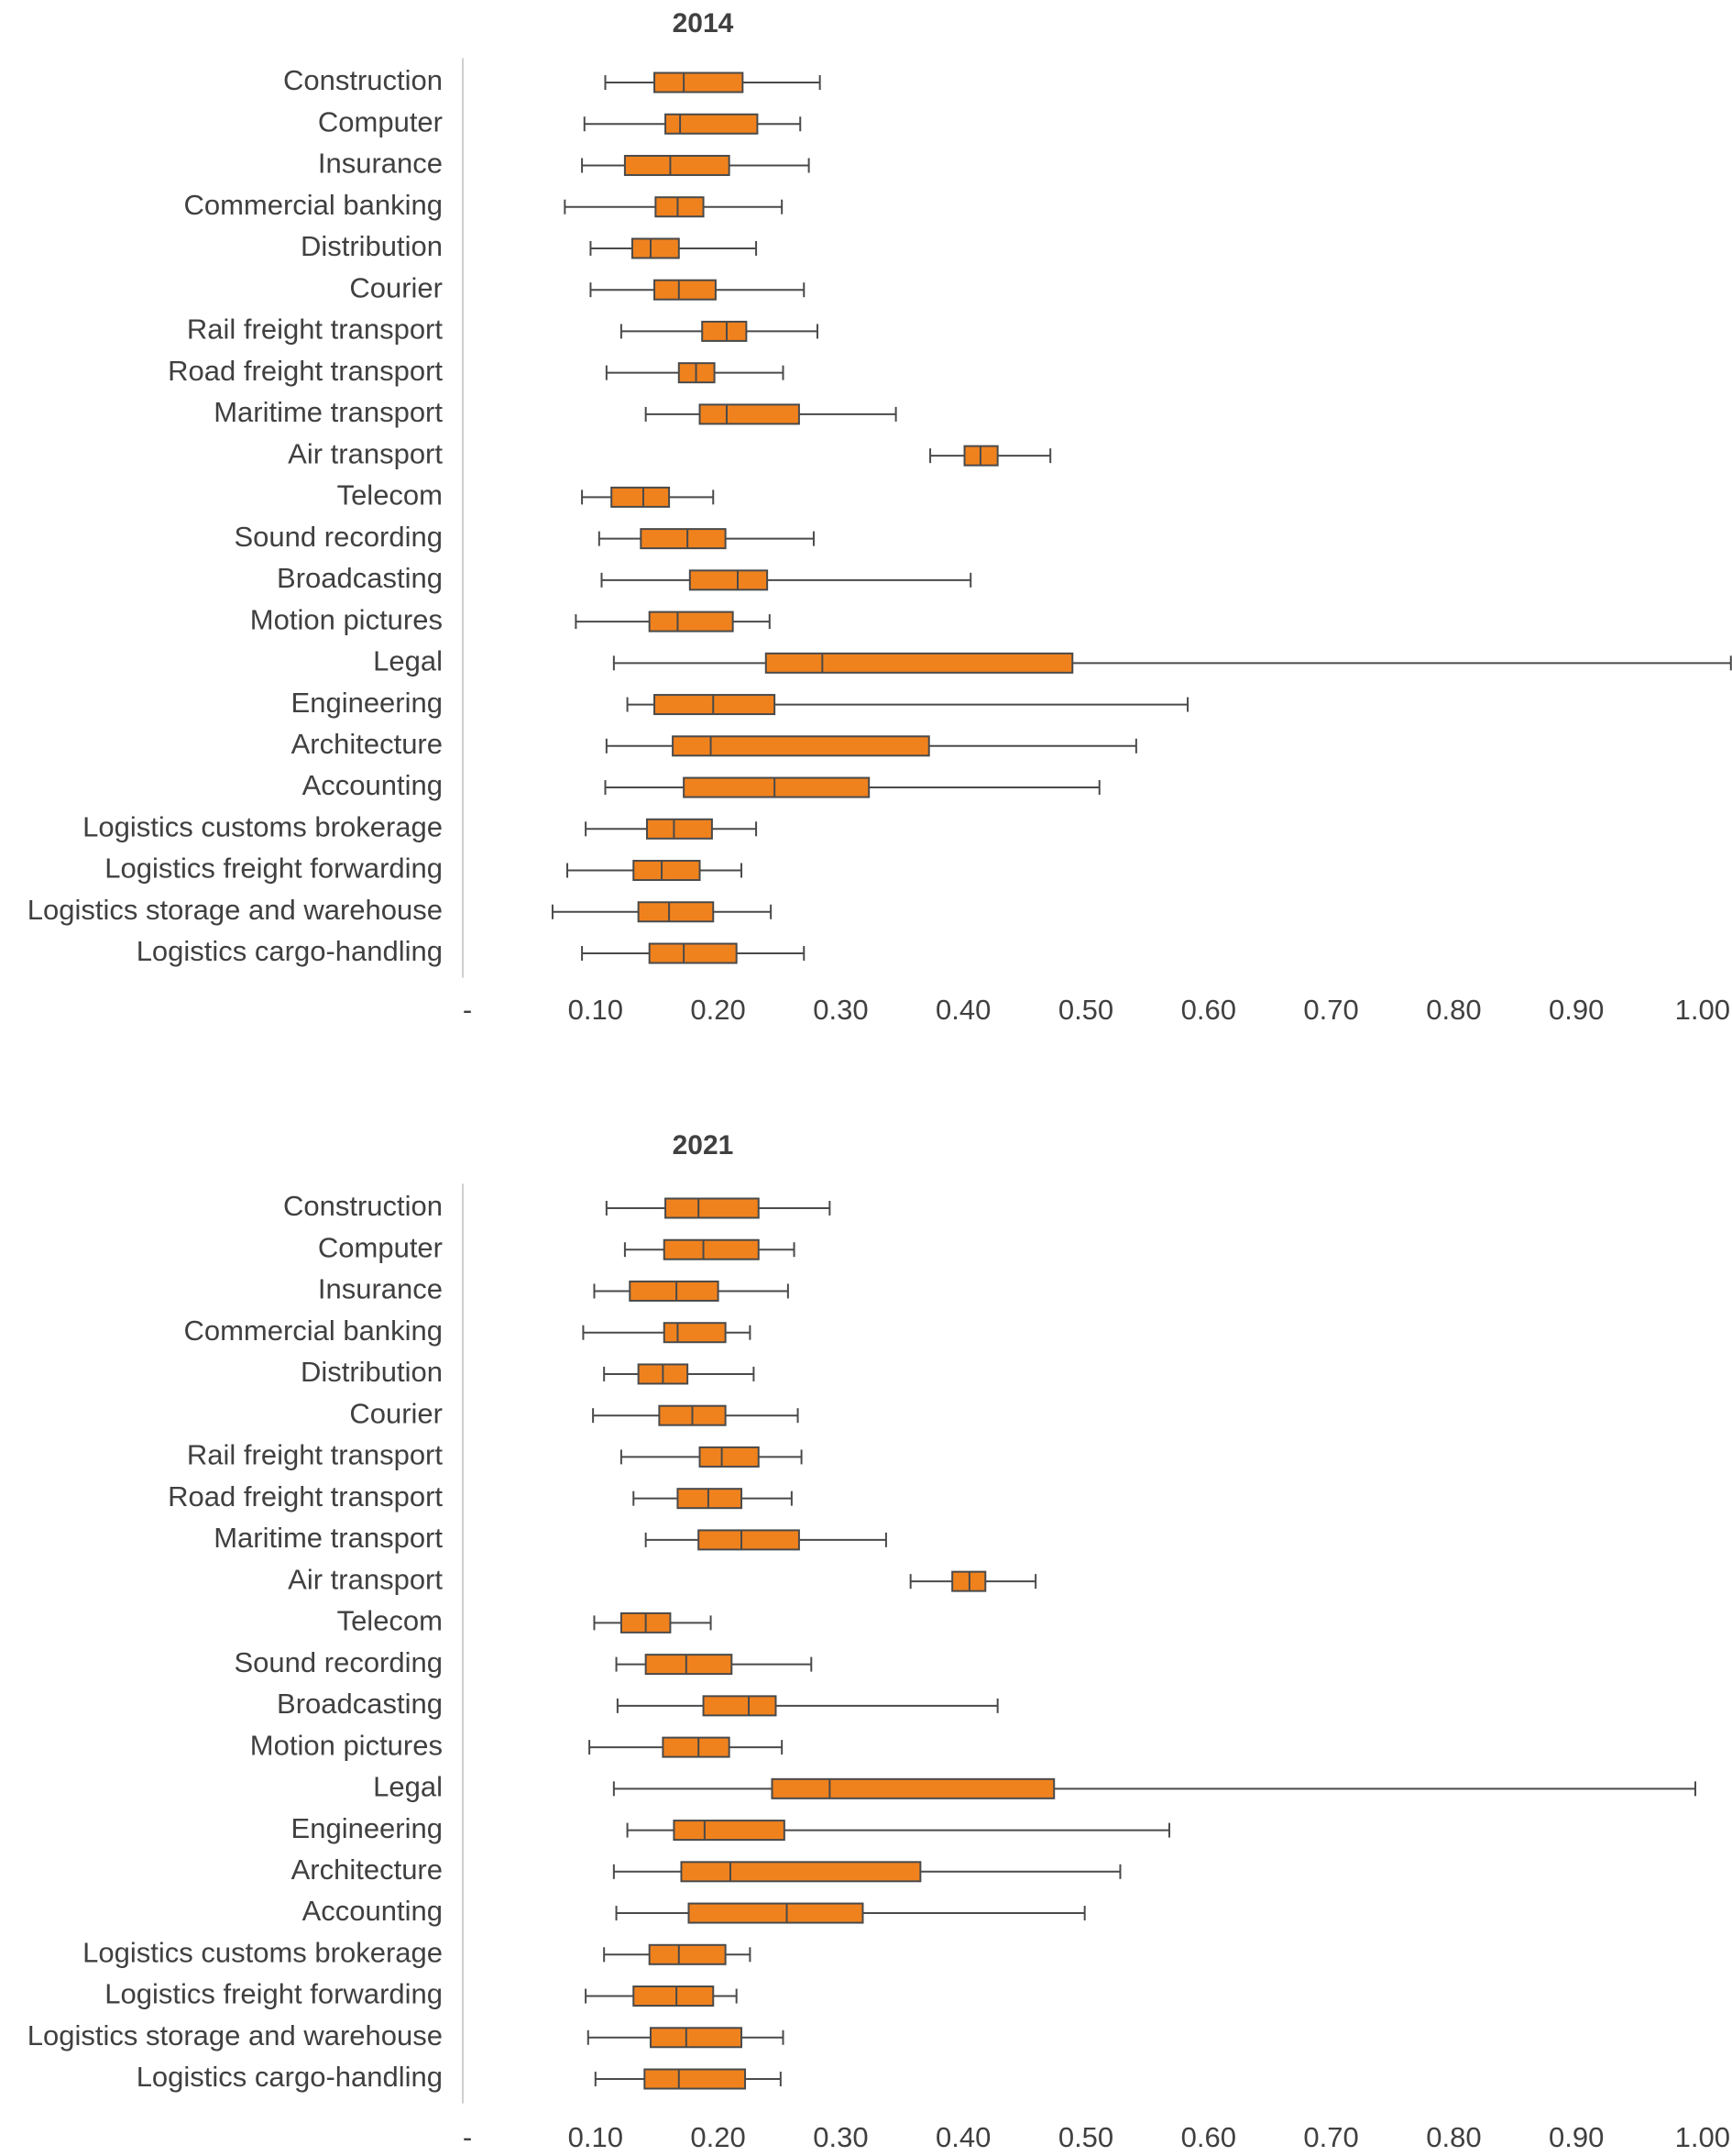  I want to click on category-label: Distribution, so click(372, 246).